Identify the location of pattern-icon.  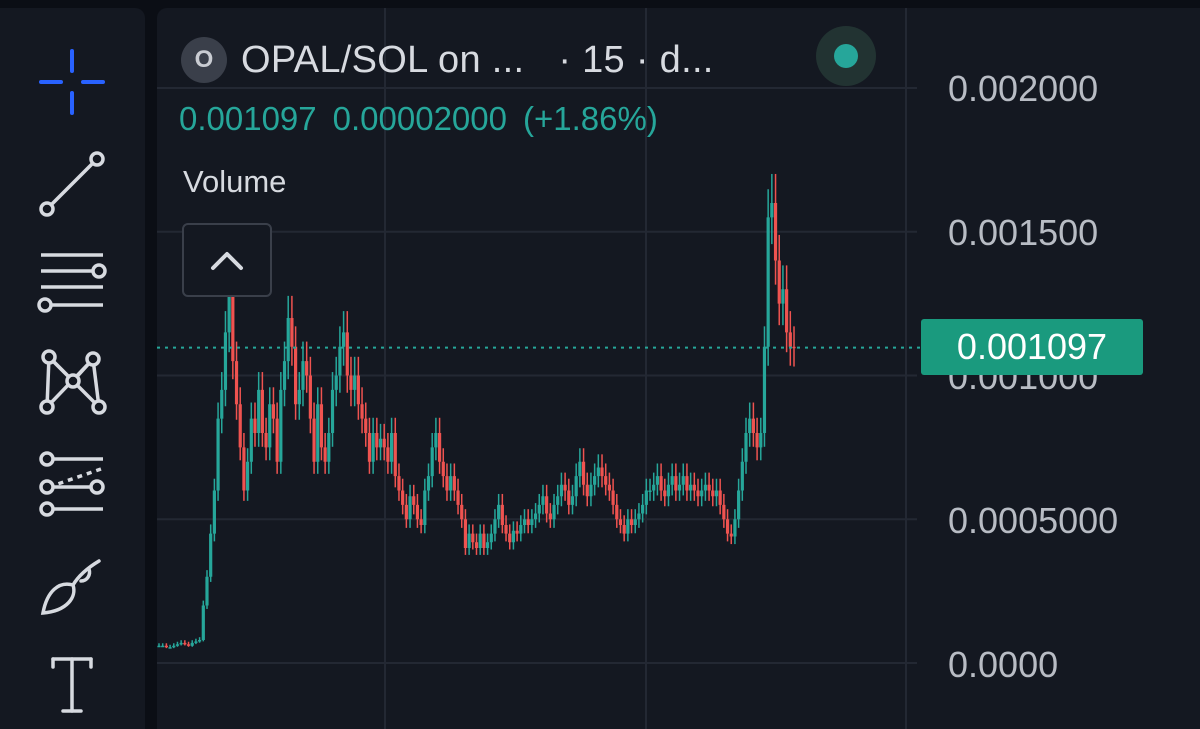
(73, 382).